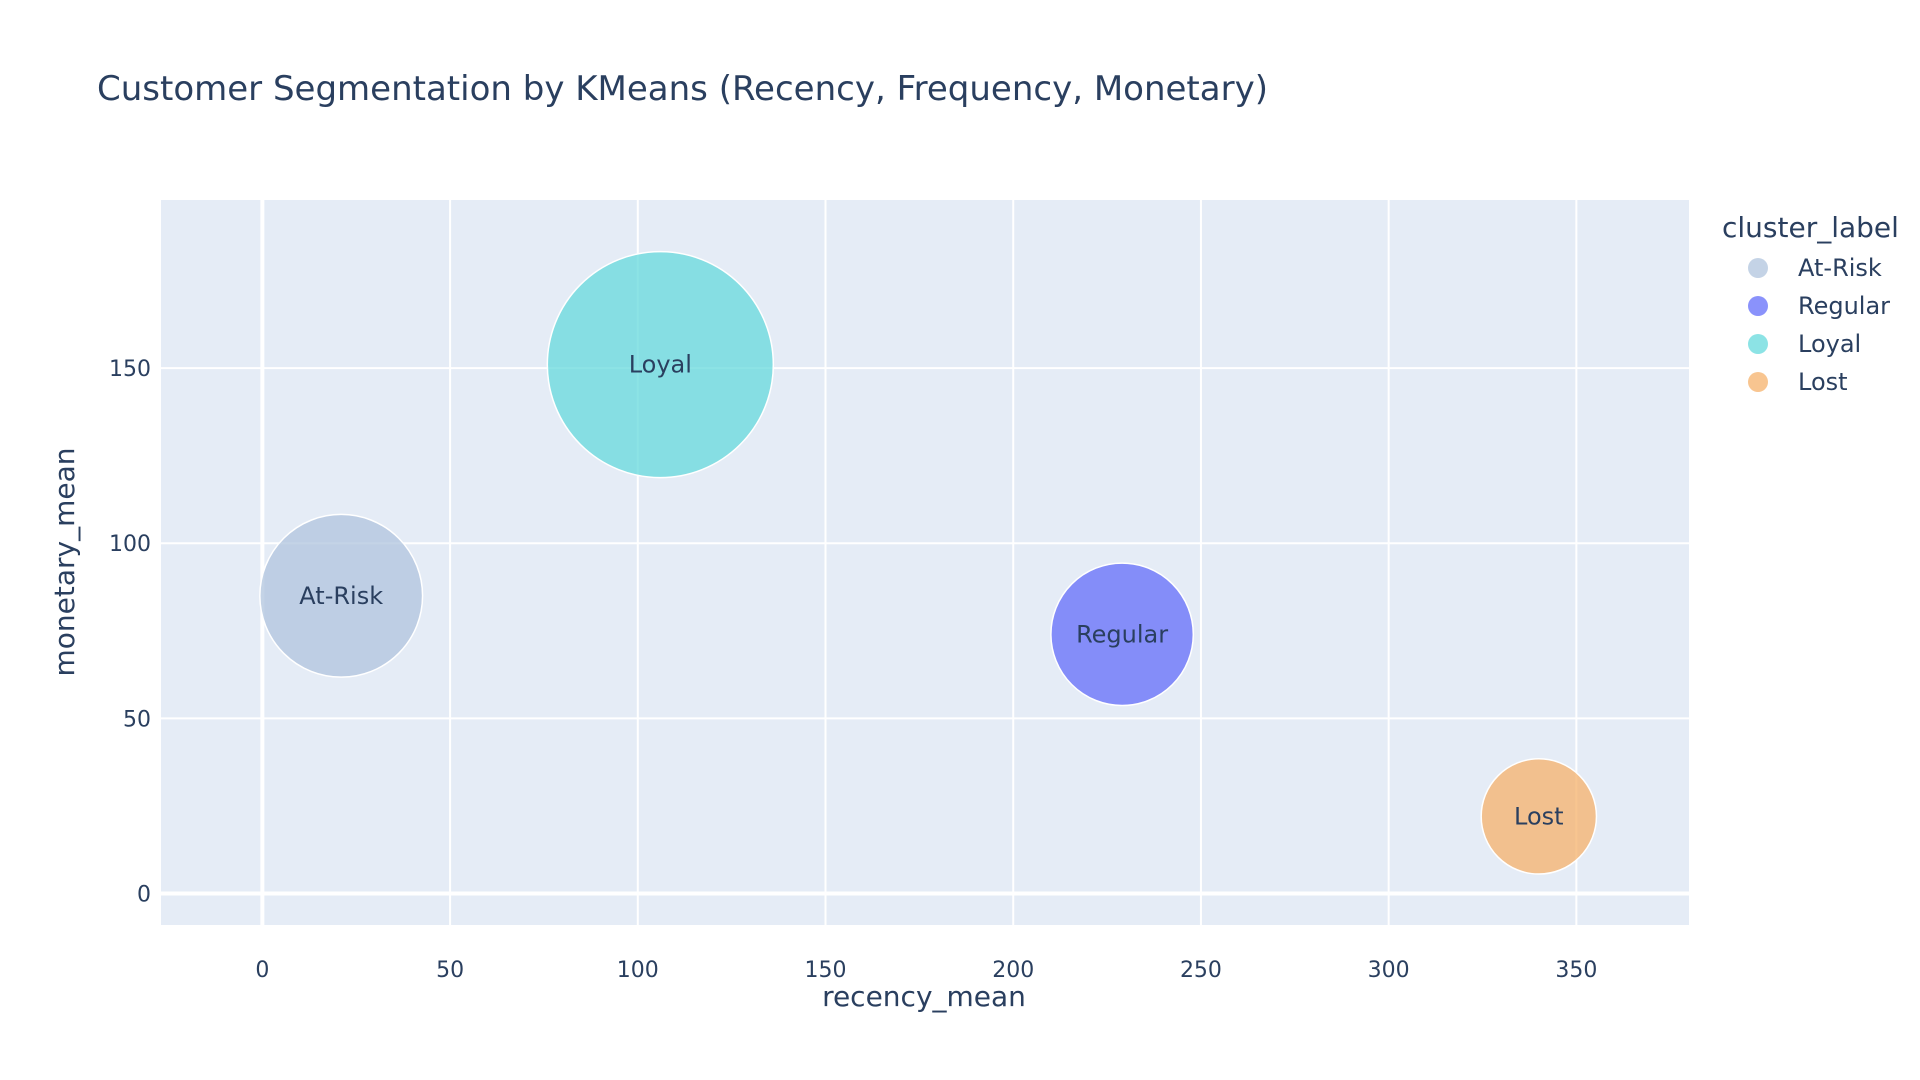  I want to click on legend-item-lost: Lost, so click(1798, 382).